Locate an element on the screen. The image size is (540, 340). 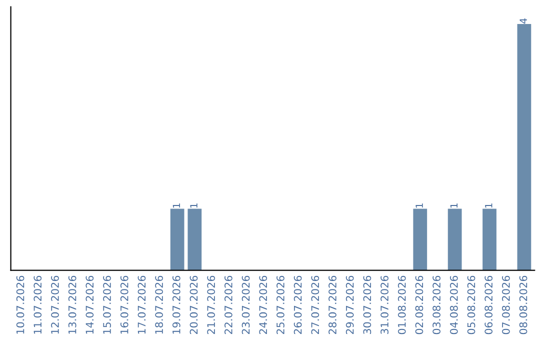
x-tick-label: 03.08.2026 is located at coordinates (436, 305).